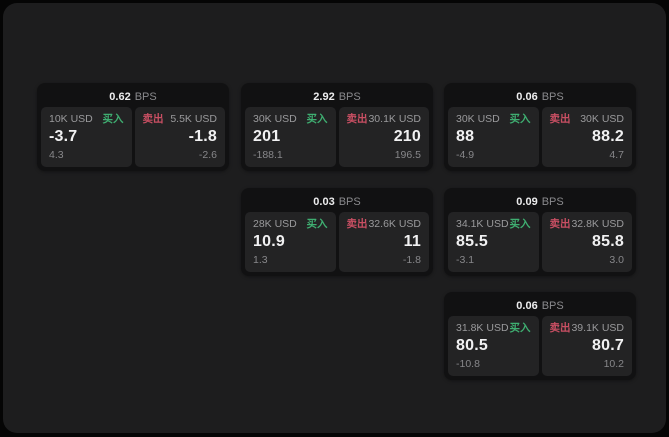 This screenshot has height=437, width=669. What do you see at coordinates (202, 136) in the screenshot?
I see `sell-price: -1.8` at bounding box center [202, 136].